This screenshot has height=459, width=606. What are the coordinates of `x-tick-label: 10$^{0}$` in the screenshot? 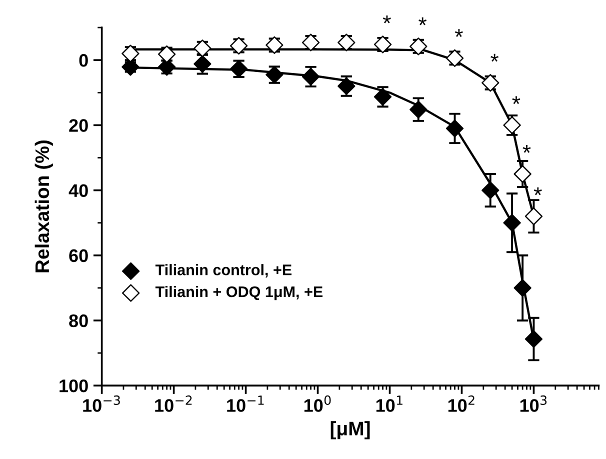 It's located at (317, 403).